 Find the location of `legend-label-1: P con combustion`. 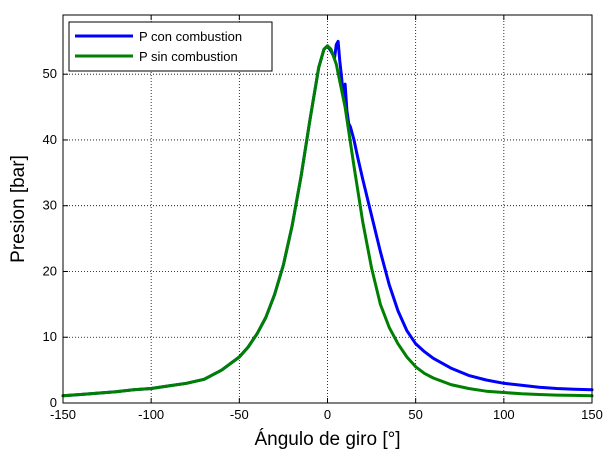

legend-label-1: P con combustion is located at coordinates (190, 36).